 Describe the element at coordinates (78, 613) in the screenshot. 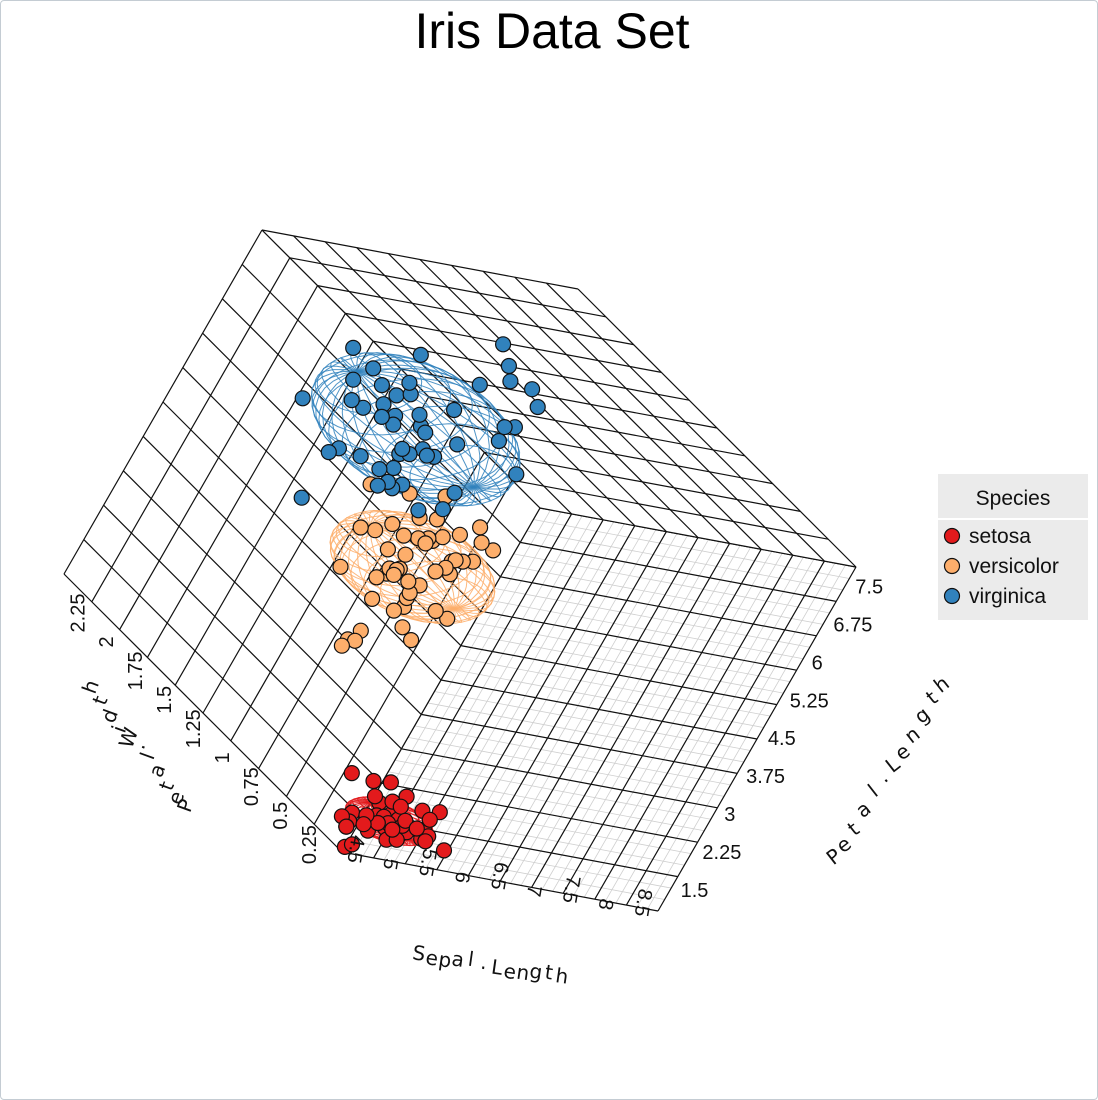

I see `z-tick-label: 2.25` at that location.